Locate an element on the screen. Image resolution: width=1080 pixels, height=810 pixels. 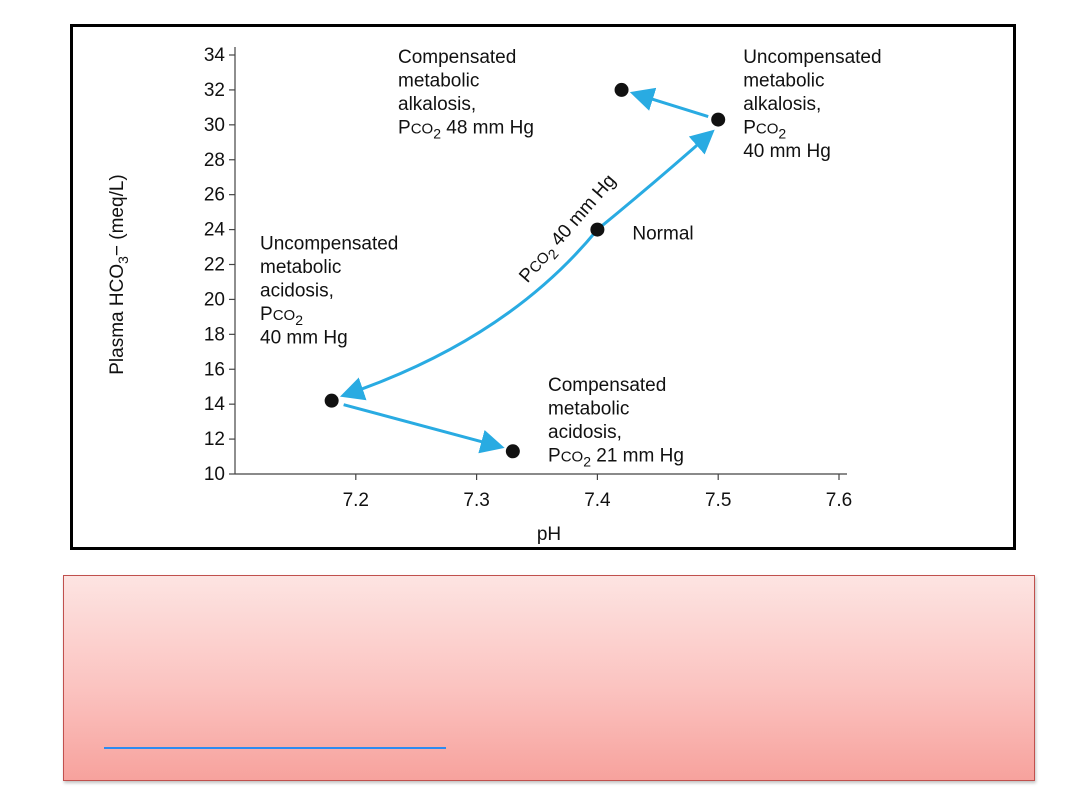
arrow-to-uncompensated-acidosis is located at coordinates (469, 314).